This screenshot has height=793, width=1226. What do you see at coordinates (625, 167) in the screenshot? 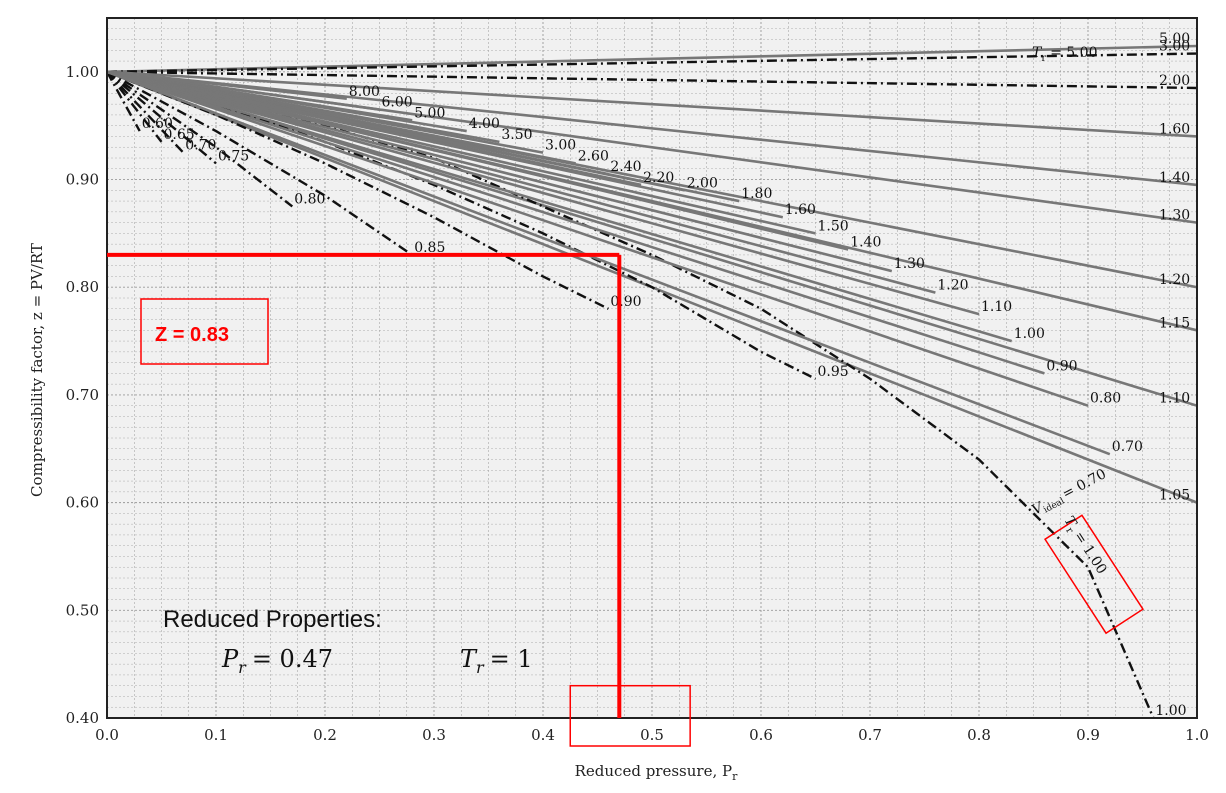
I see `curve-label: 2.40` at bounding box center [625, 167].